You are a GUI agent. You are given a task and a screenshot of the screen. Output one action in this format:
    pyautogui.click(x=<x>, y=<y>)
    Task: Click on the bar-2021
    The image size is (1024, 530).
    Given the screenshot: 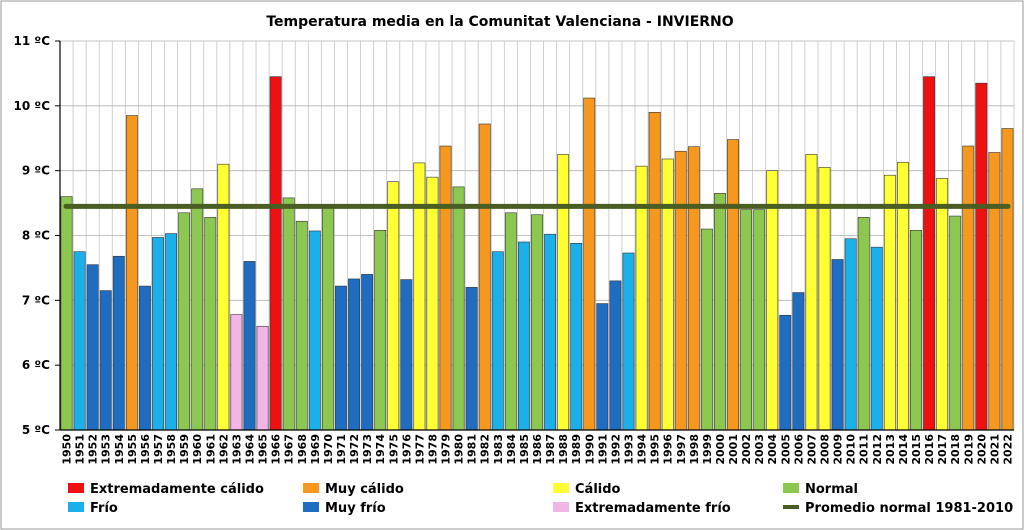 What is the action you would take?
    pyautogui.click(x=994, y=291)
    